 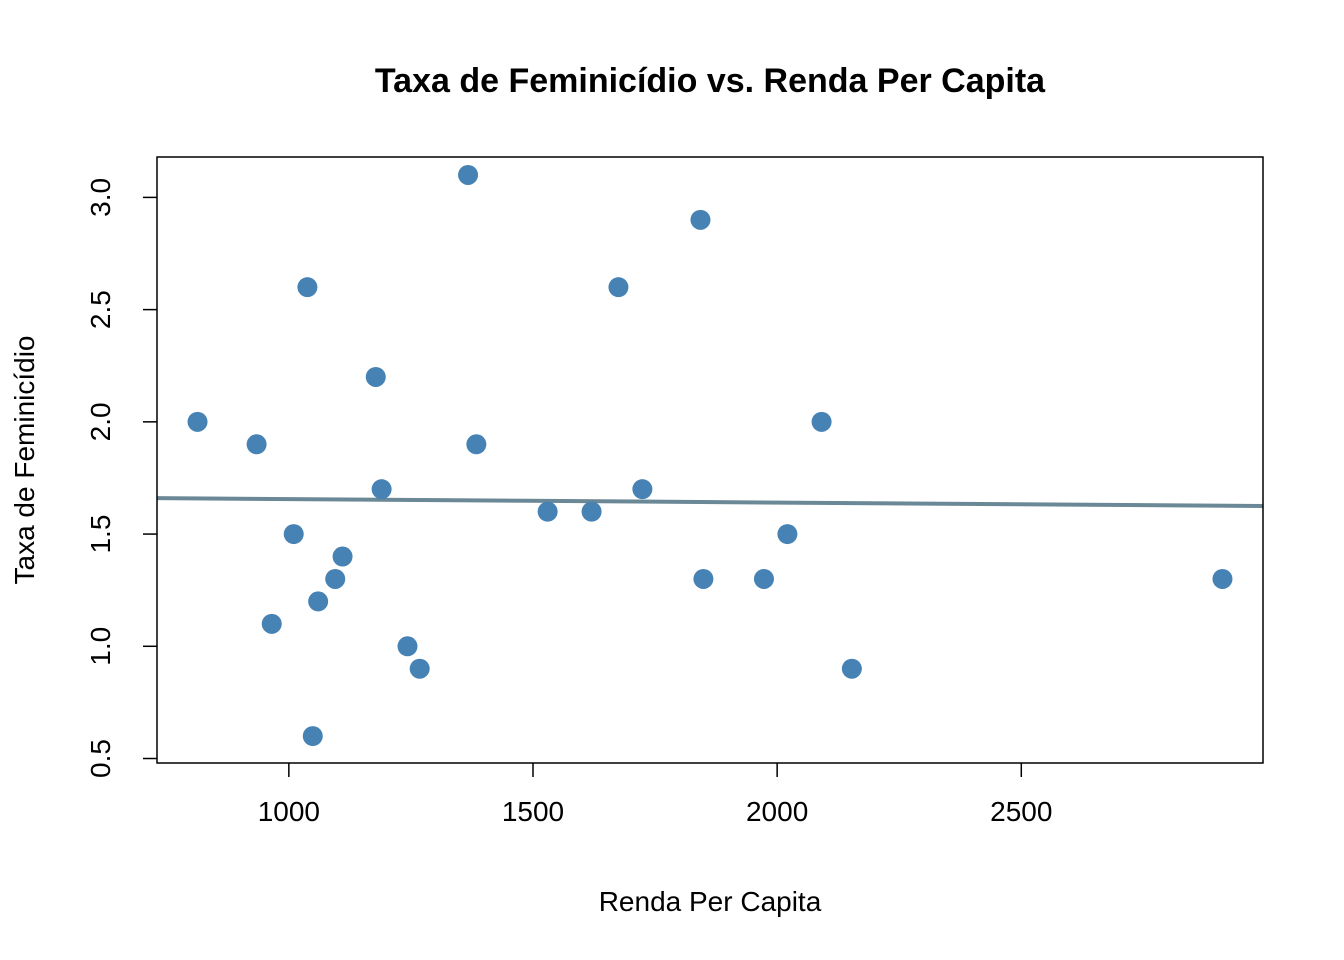 What do you see at coordinates (100, 646) in the screenshot?
I see `y-tick-label: 1.0` at bounding box center [100, 646].